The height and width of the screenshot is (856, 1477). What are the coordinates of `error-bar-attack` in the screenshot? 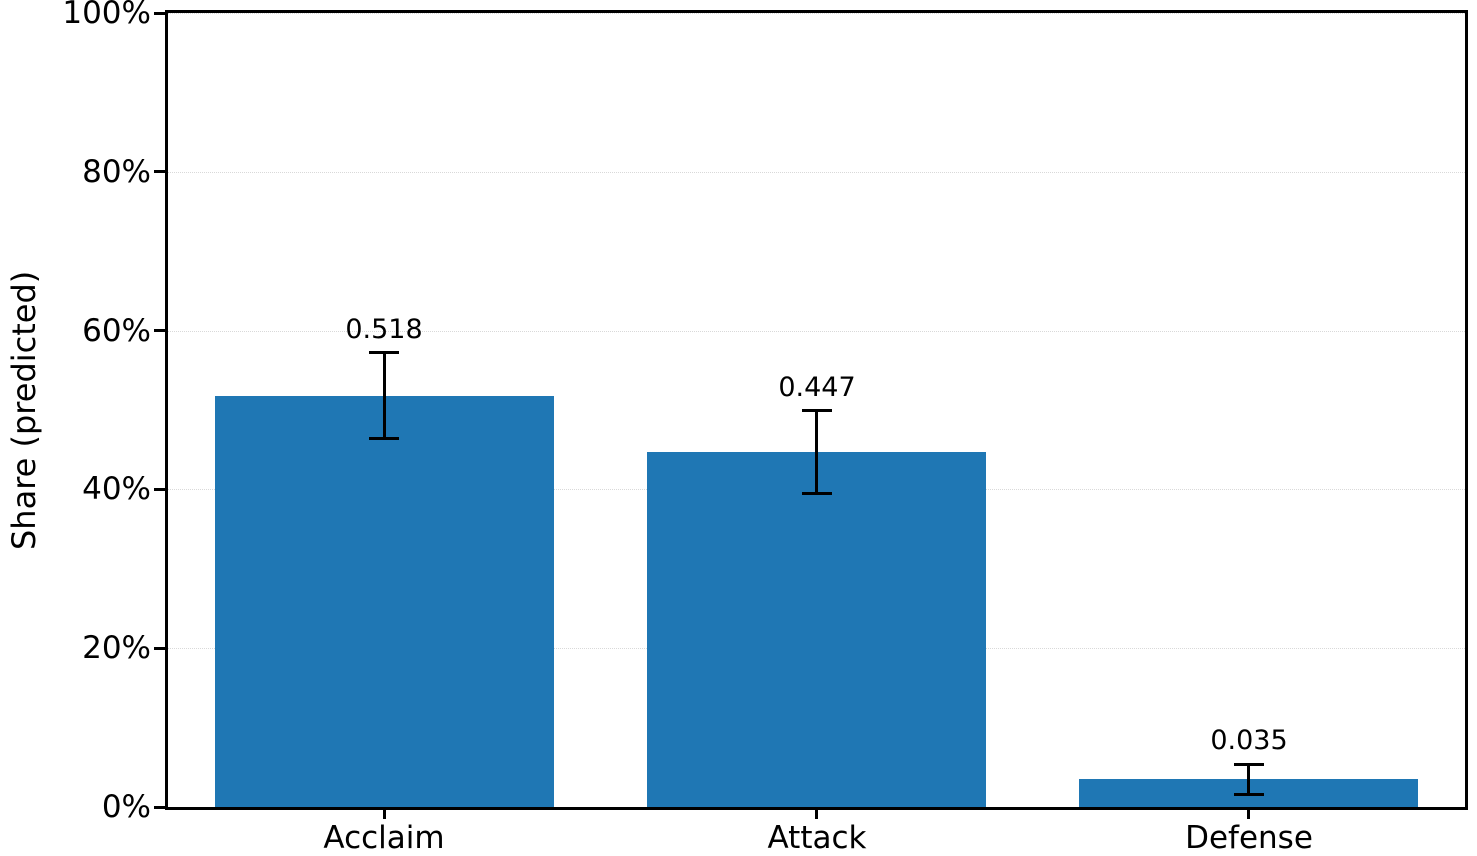 It's located at (816, 451).